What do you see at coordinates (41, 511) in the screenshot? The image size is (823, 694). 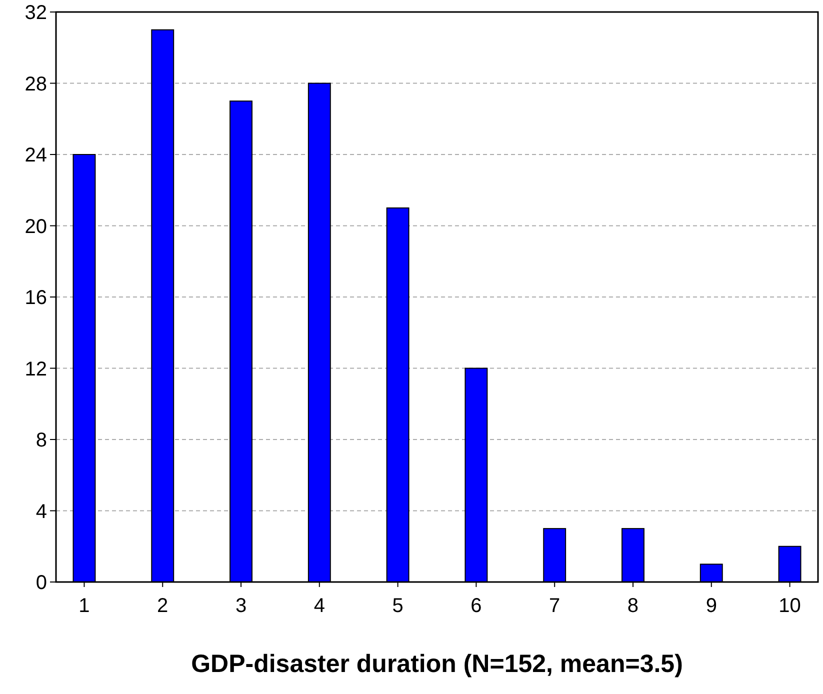 I see `y-tick-label: 4` at bounding box center [41, 511].